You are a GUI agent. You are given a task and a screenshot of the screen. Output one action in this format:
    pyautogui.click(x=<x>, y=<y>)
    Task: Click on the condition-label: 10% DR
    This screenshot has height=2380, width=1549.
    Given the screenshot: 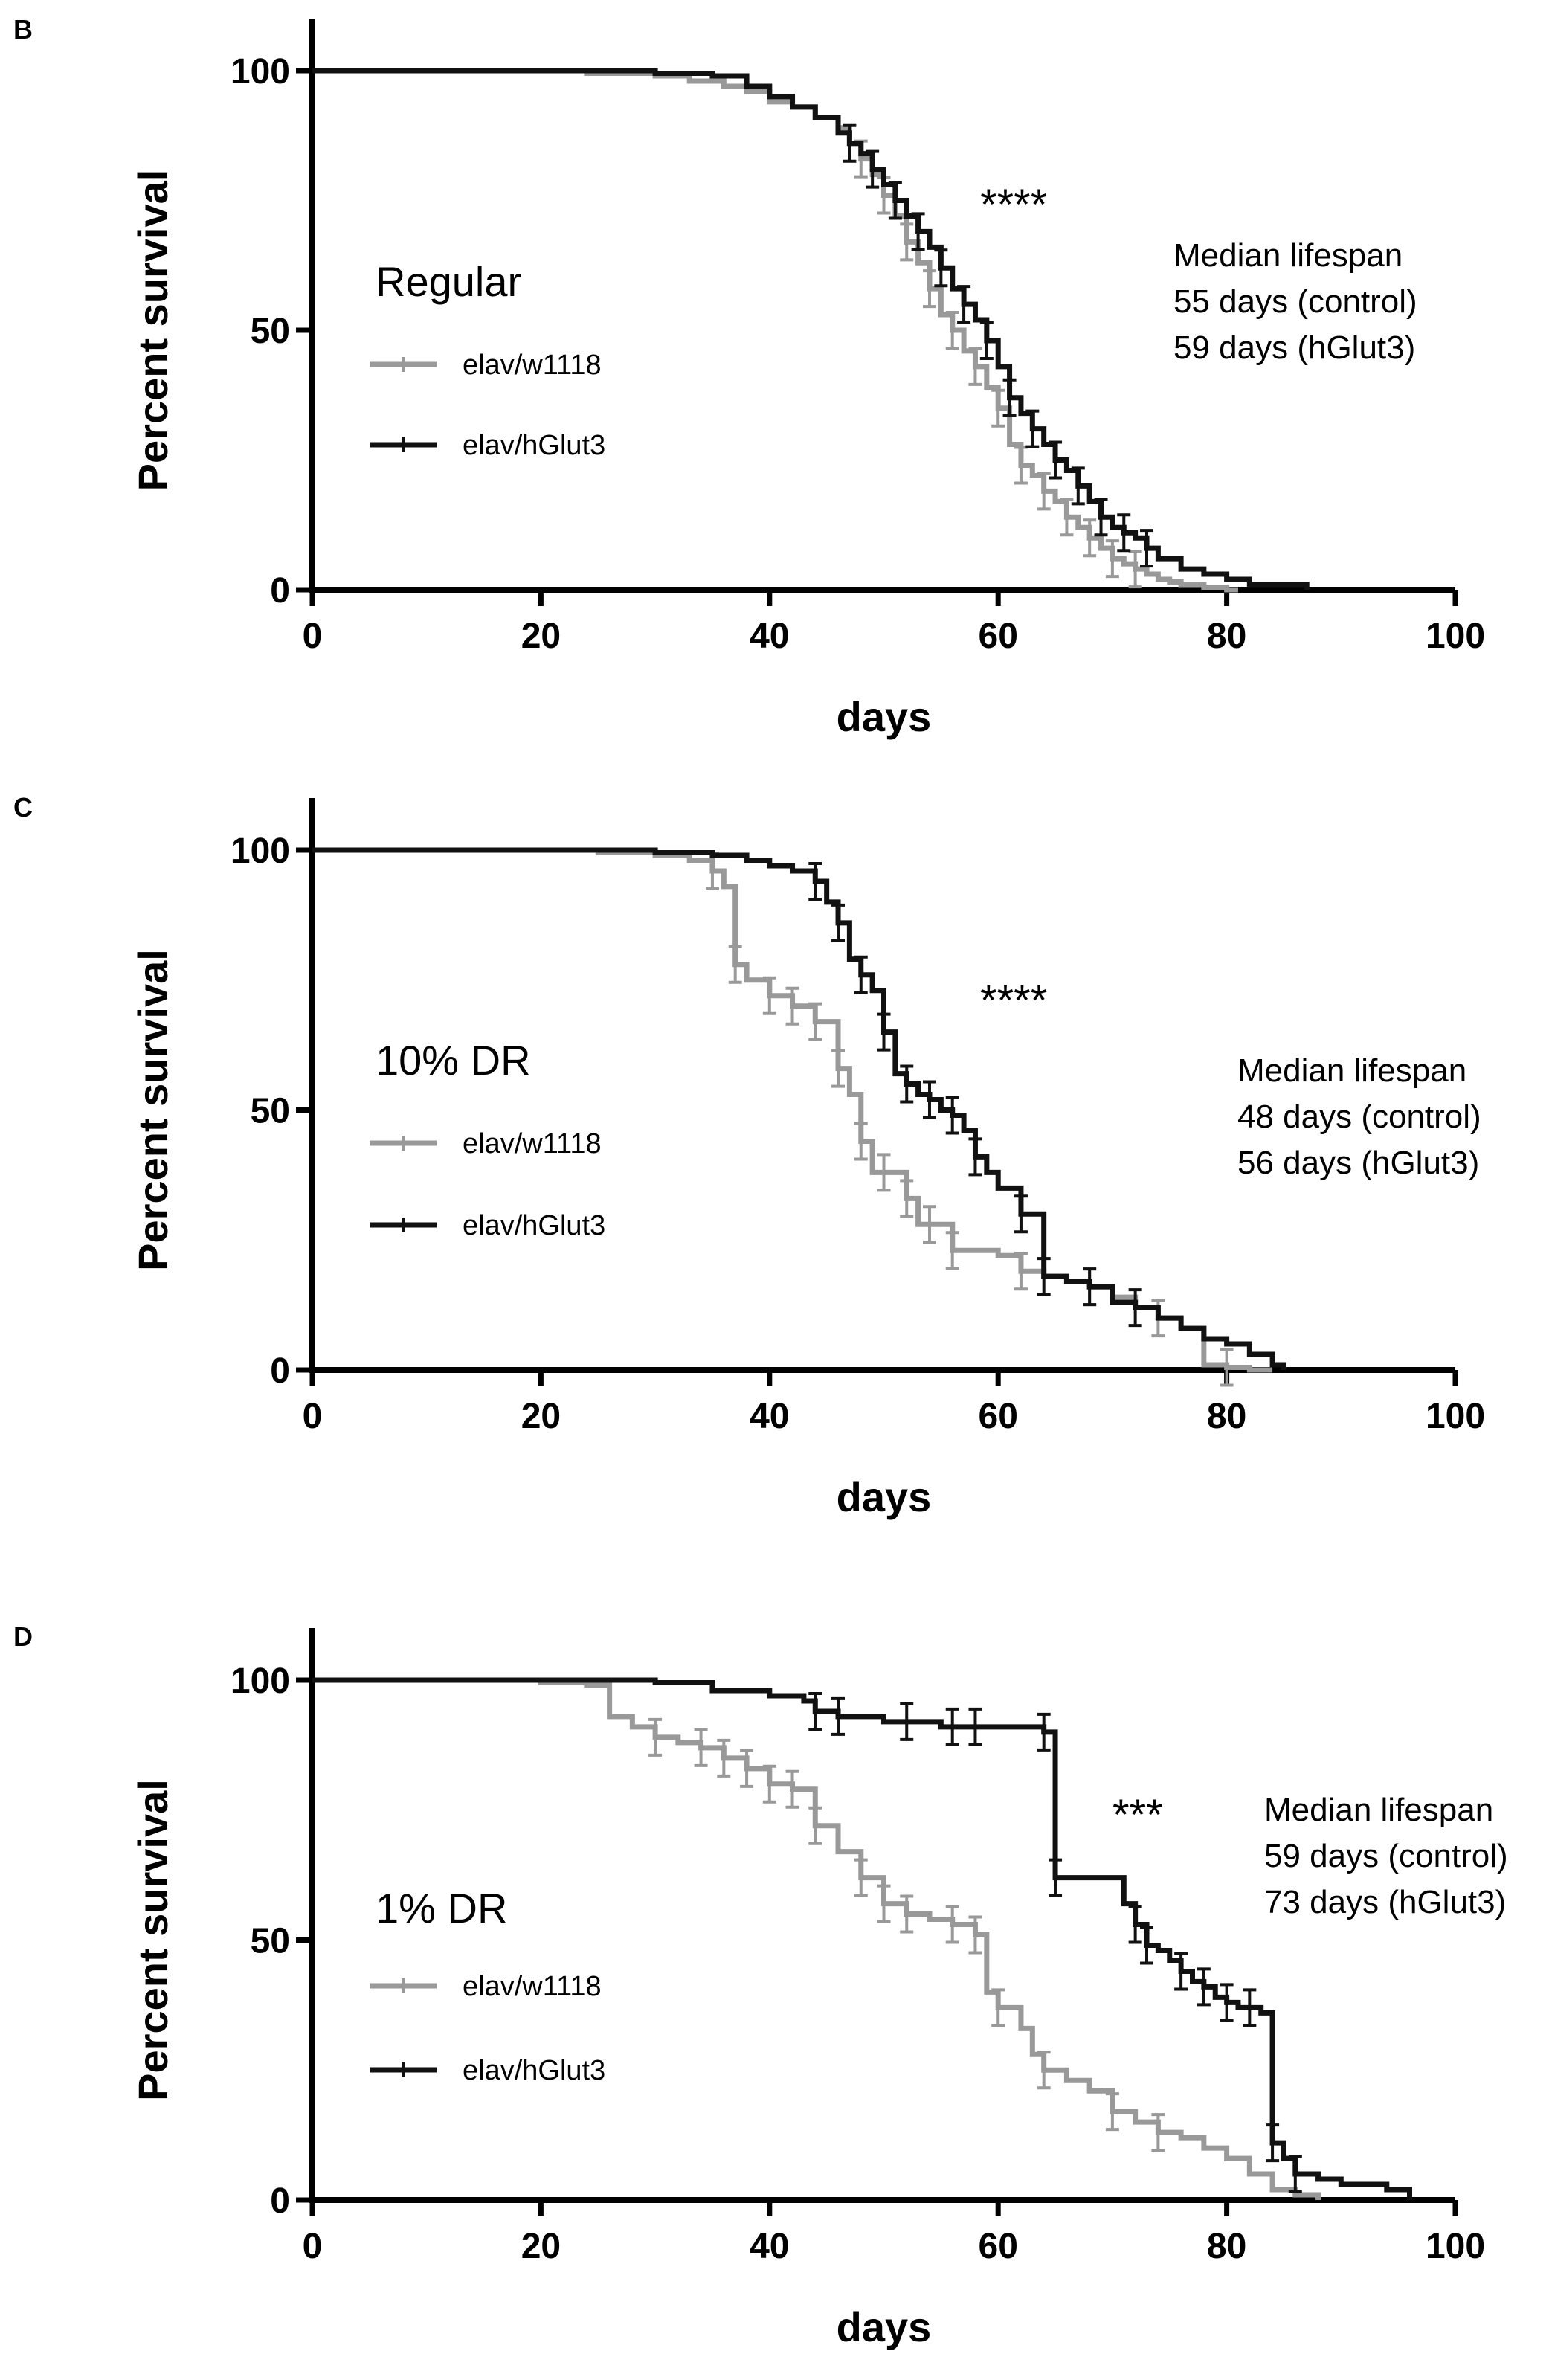 What is the action you would take?
    pyautogui.click(x=453, y=1060)
    